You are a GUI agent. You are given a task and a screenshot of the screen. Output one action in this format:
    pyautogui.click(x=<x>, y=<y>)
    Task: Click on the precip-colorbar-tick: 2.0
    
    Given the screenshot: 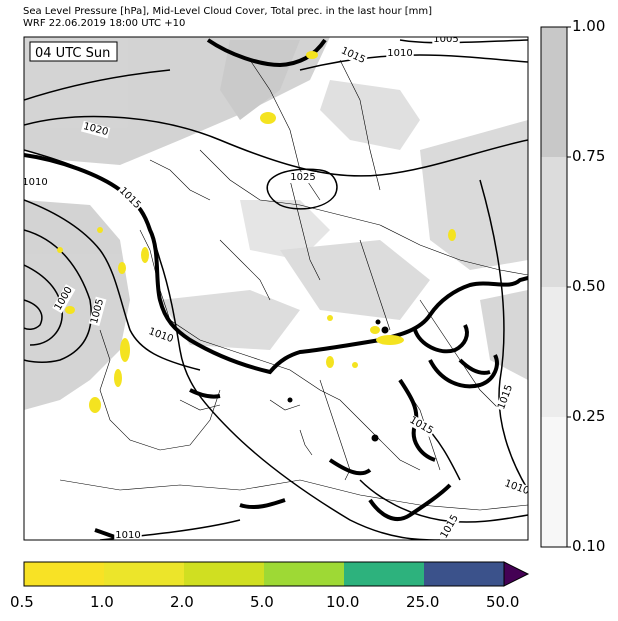 What is the action you would take?
    pyautogui.click(x=182, y=602)
    